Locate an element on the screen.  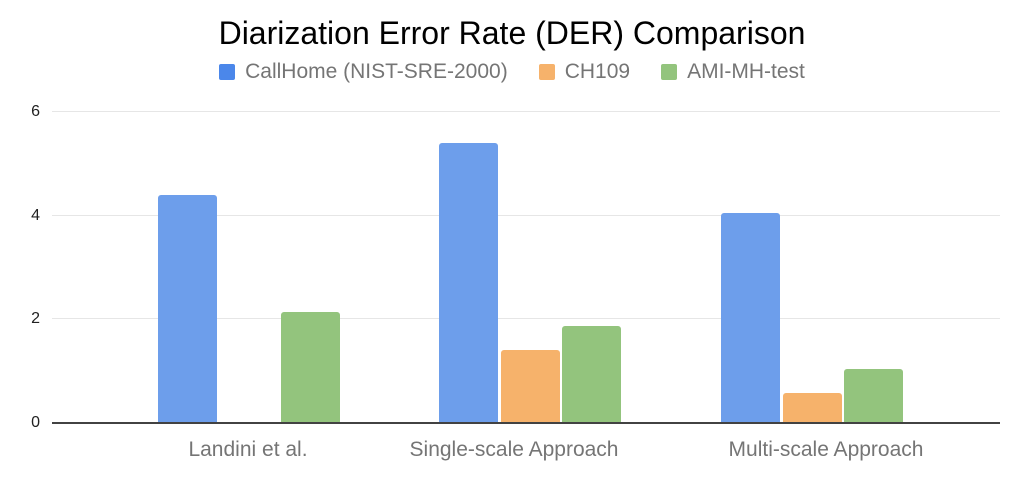
legend-swatch-callhome-icon is located at coordinates (227, 72).